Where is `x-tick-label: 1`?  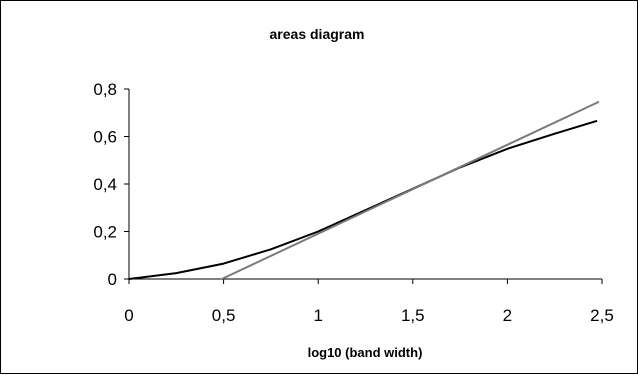 x-tick-label: 1 is located at coordinates (317, 315).